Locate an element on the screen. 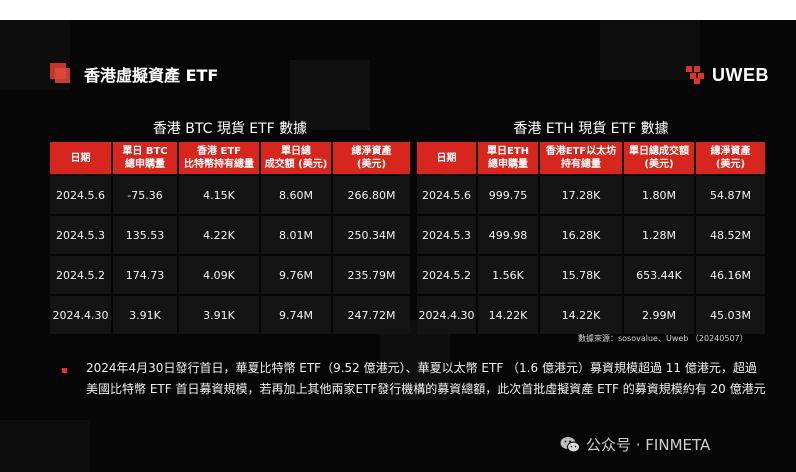 This screenshot has width=796, height=472. eth-cell: 54.87M is located at coordinates (730, 194).